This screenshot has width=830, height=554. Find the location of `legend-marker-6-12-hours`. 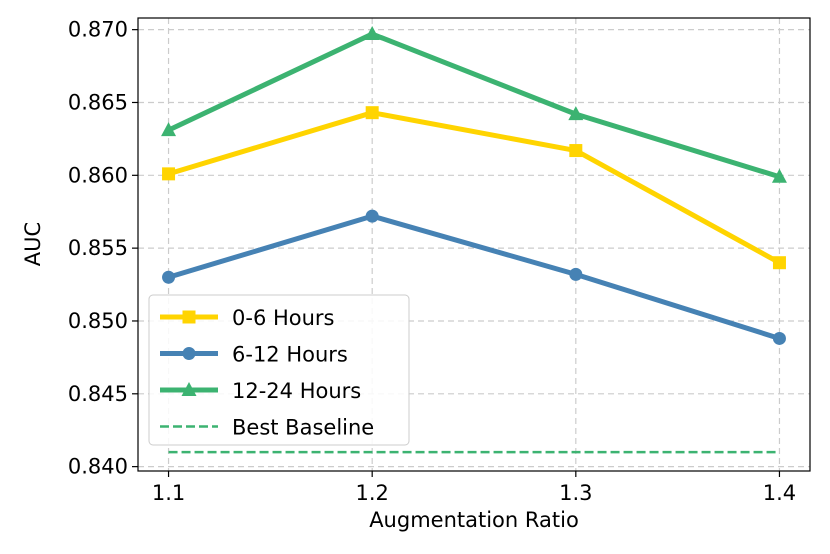

legend-marker-6-12-hours is located at coordinates (189, 353).